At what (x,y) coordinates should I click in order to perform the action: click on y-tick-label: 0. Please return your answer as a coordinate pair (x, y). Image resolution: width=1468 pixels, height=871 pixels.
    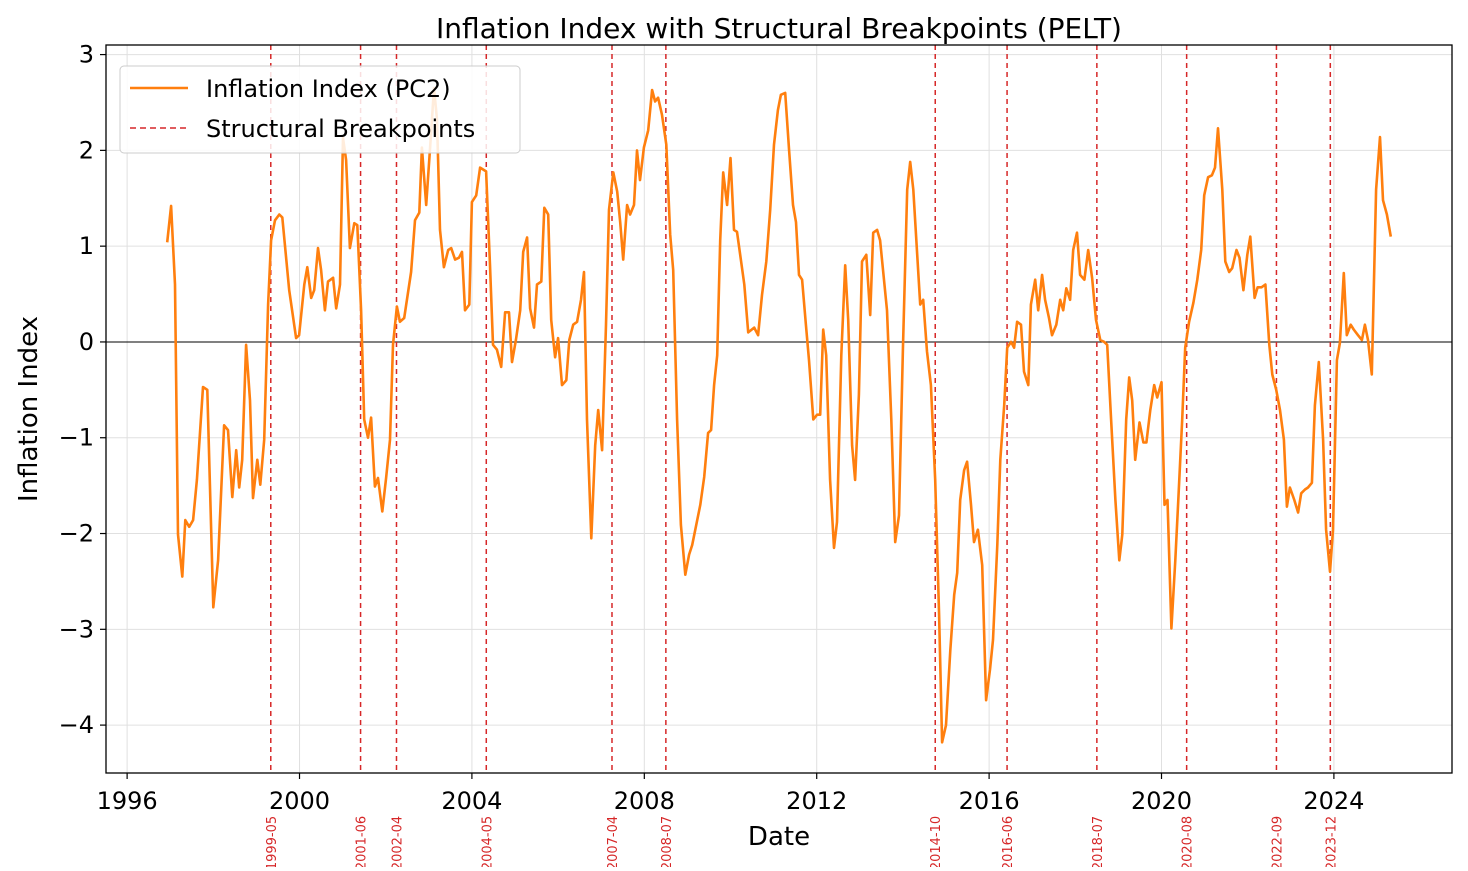
    Looking at the image, I should click on (86, 342).